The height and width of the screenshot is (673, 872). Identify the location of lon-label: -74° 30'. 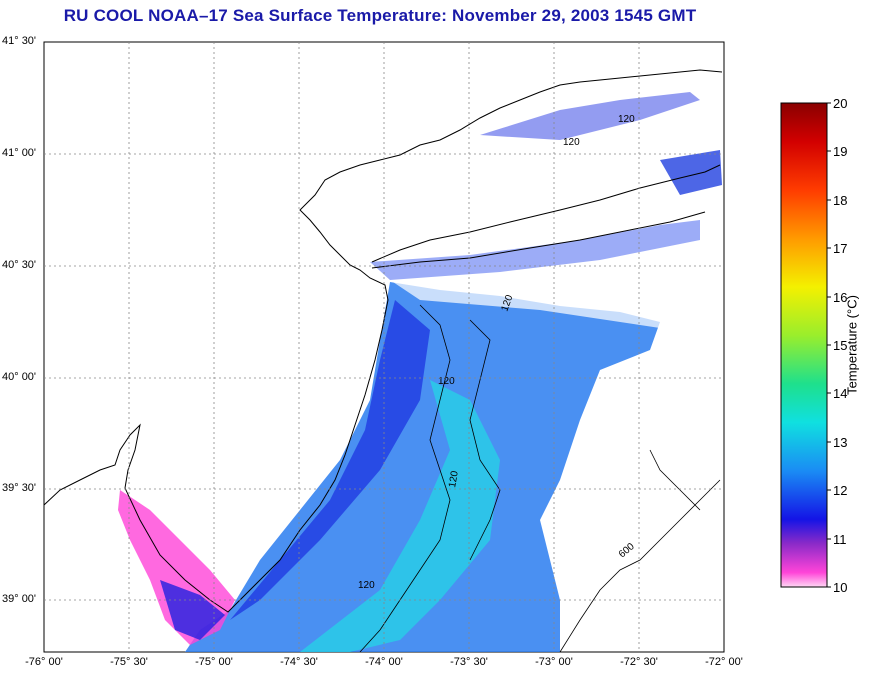
(299, 662).